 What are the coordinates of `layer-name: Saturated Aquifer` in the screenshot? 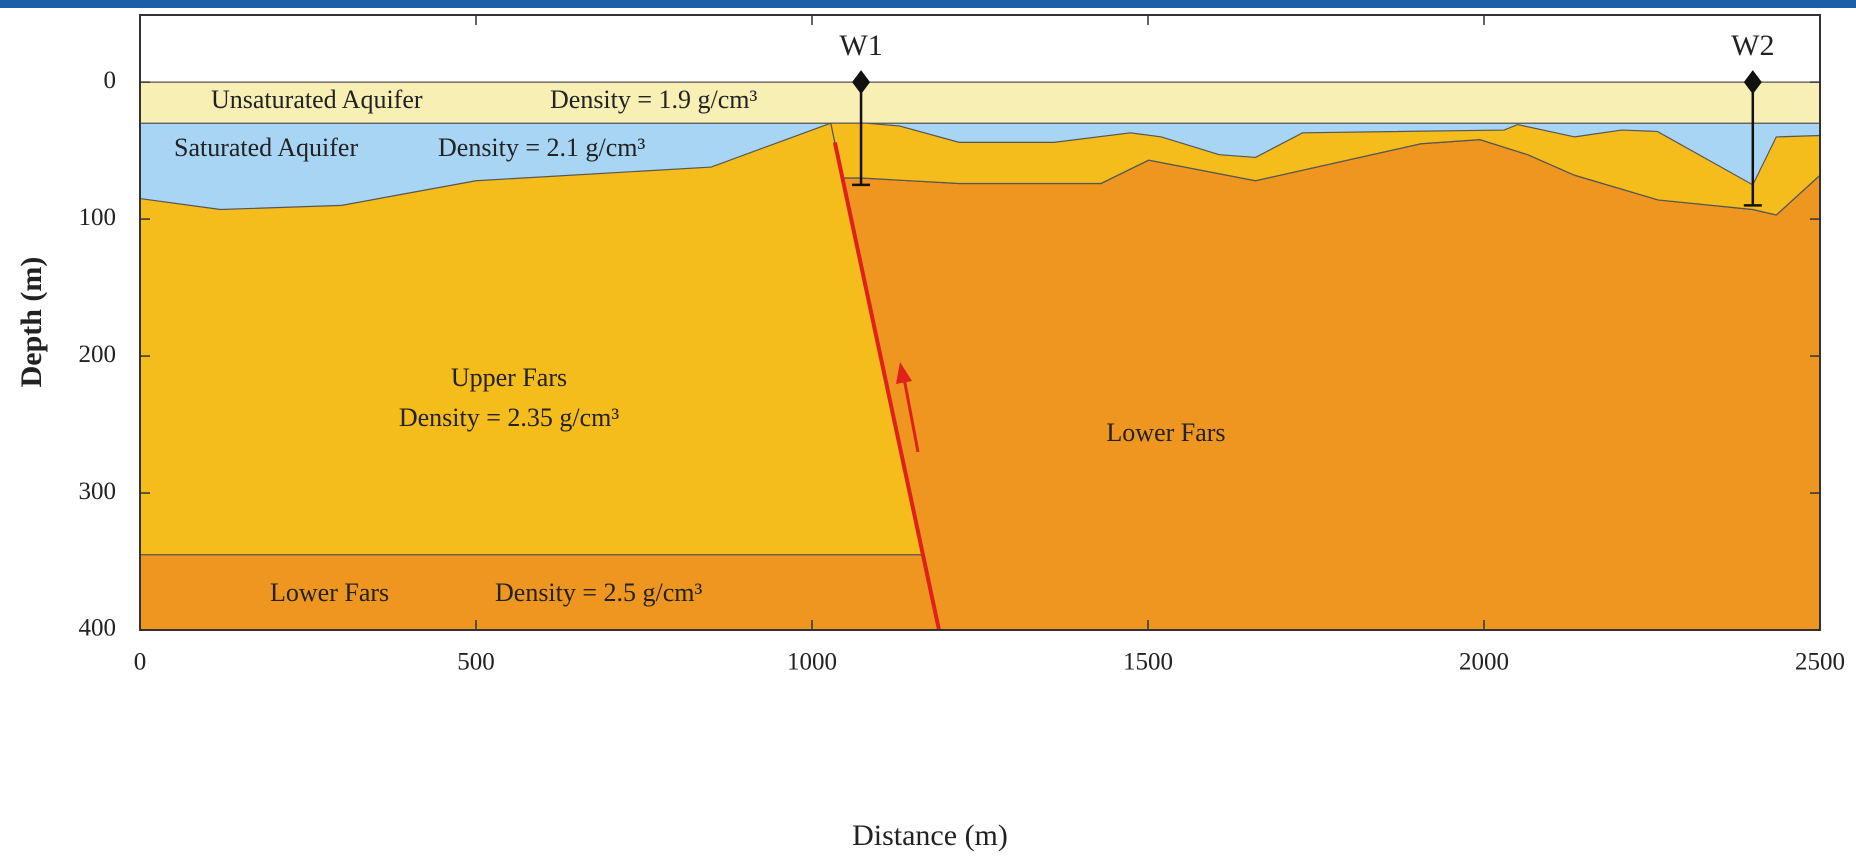 It's located at (266, 147).